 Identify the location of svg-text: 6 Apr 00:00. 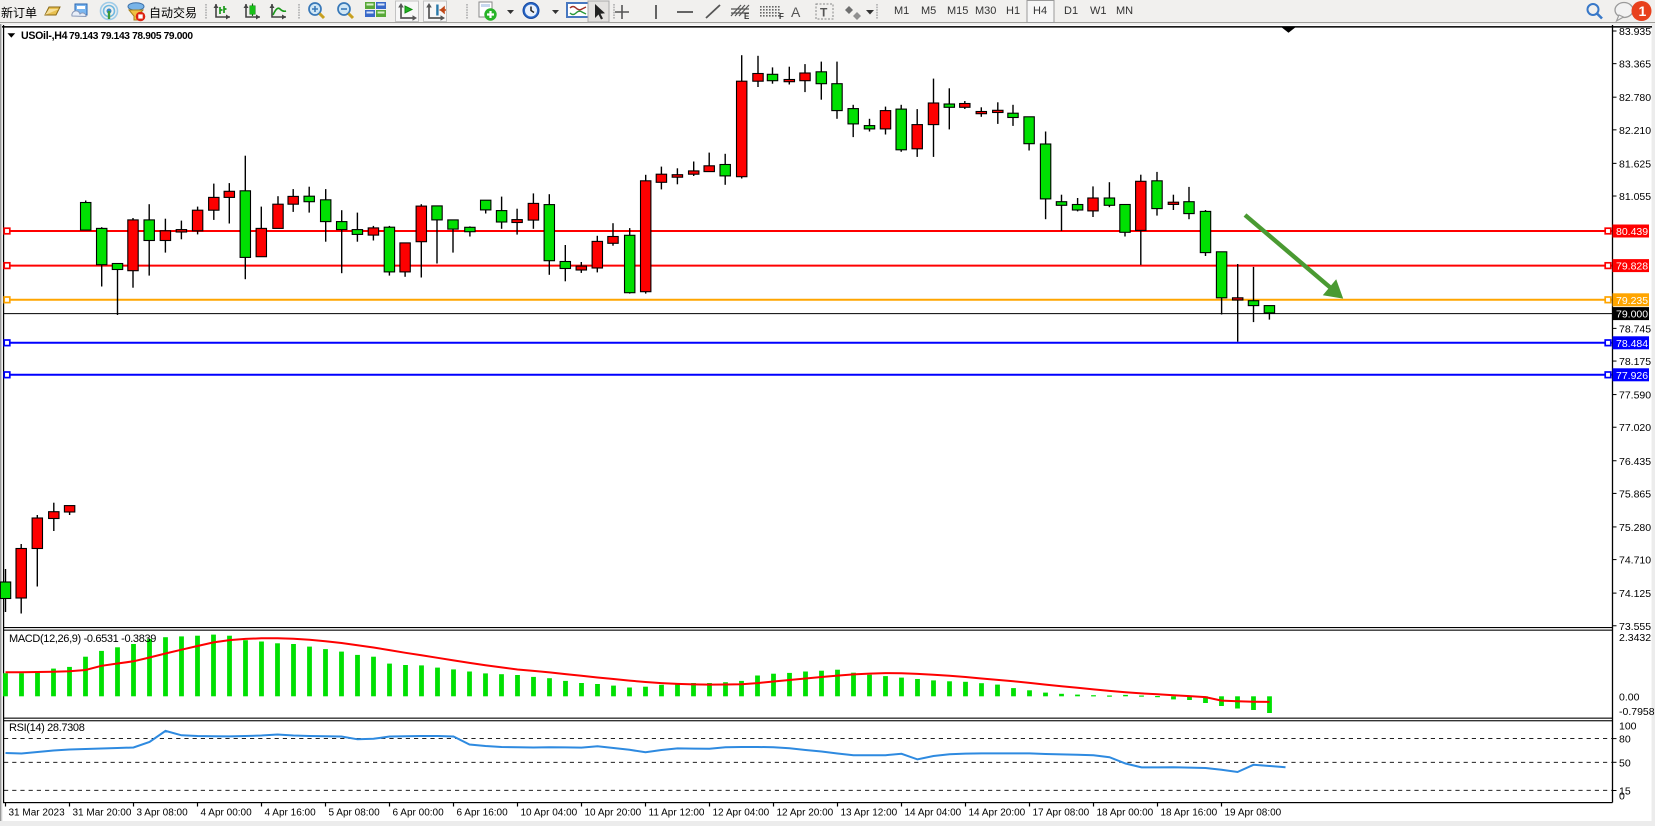
(419, 813).